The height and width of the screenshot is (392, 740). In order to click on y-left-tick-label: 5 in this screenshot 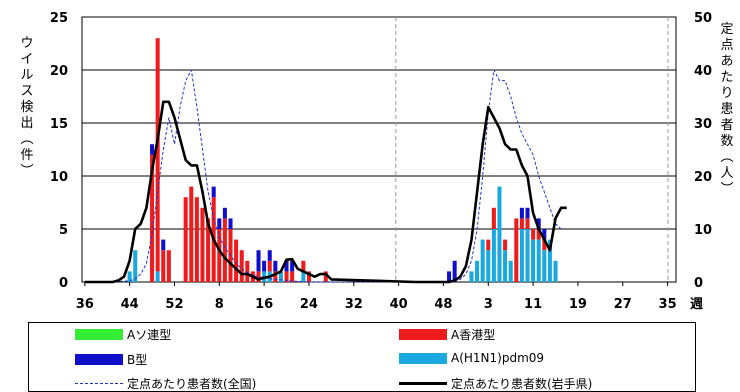, I will do `click(63, 230)`.